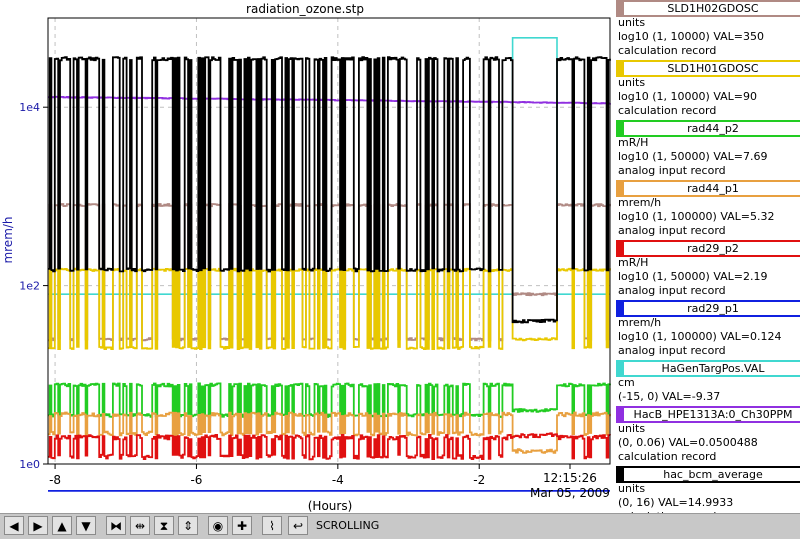 Image resolution: width=800 pixels, height=539 pixels. What do you see at coordinates (700, 336) in the screenshot?
I see `legend-range: log10 (1, 100000) VAL=0.124` at bounding box center [700, 336].